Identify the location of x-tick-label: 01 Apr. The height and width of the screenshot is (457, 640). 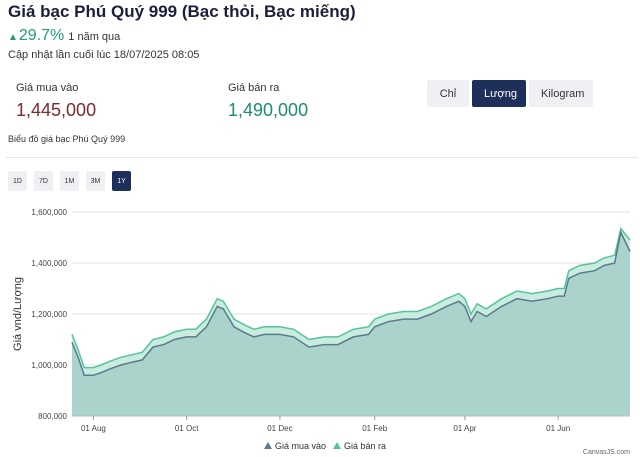
(464, 428).